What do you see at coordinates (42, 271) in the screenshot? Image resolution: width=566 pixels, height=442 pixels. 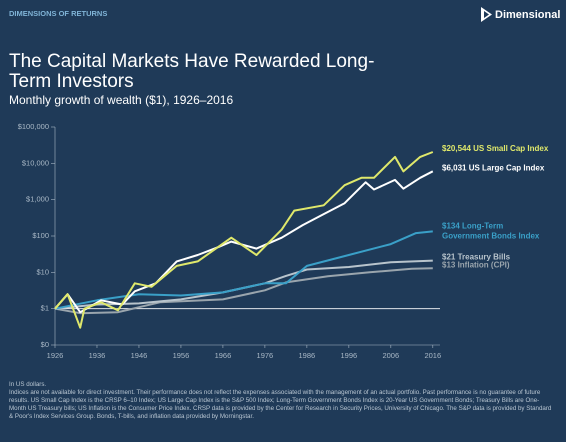 I see `y-tick-label: $10` at bounding box center [42, 271].